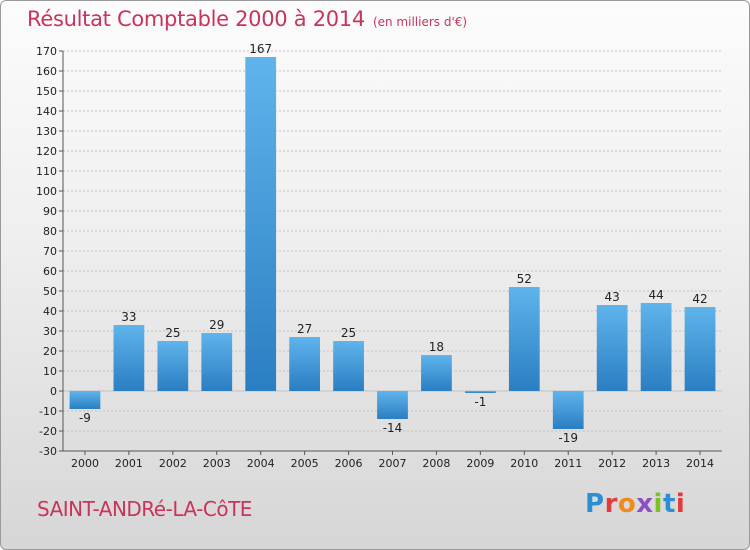 The width and height of the screenshot is (750, 550). Describe the element at coordinates (568, 410) in the screenshot. I see `bar-2011` at that location.